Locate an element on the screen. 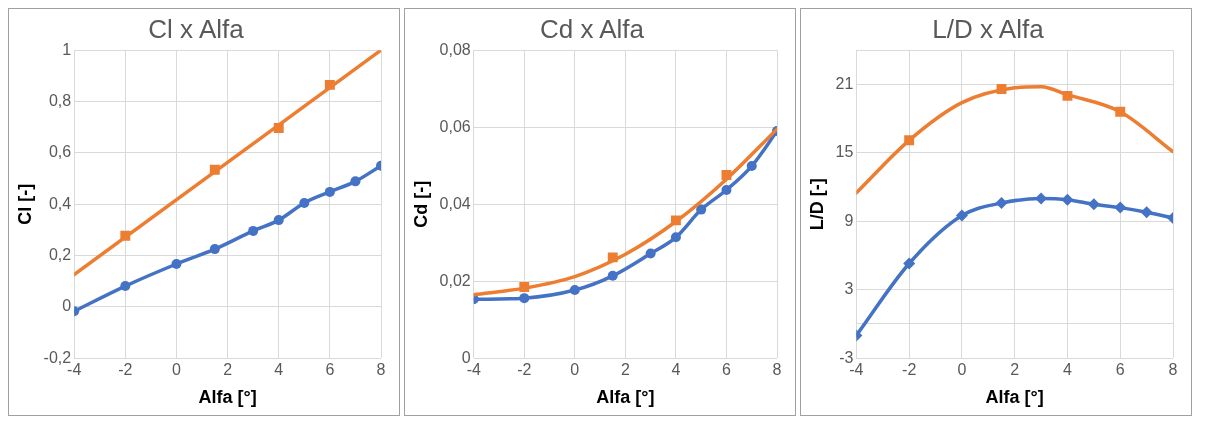  y-tick-label: 1 is located at coordinates (67, 49).